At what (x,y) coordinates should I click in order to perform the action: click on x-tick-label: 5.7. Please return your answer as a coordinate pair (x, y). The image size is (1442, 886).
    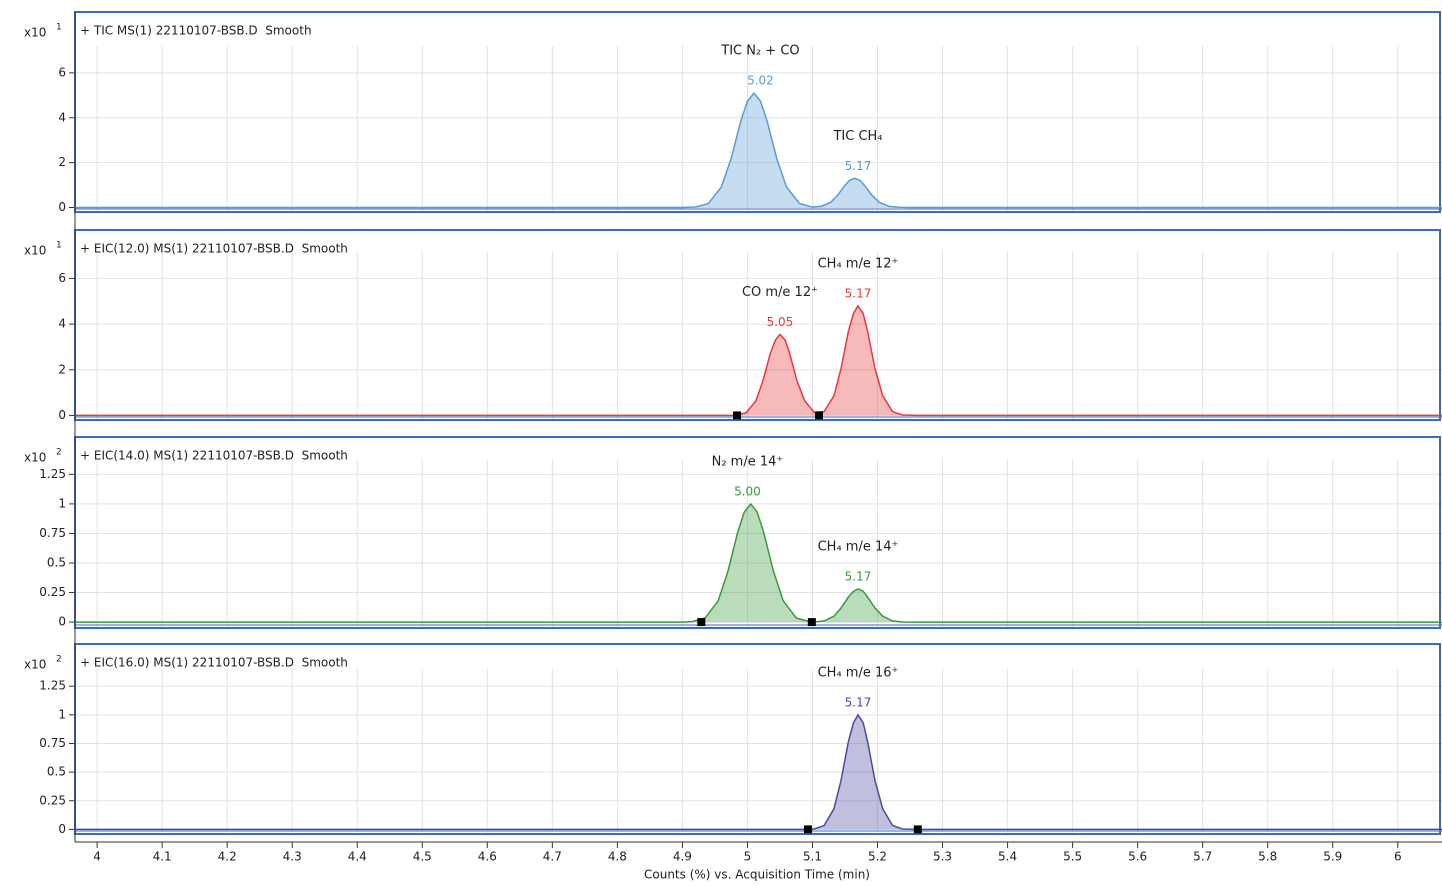
    Looking at the image, I should click on (1202, 857).